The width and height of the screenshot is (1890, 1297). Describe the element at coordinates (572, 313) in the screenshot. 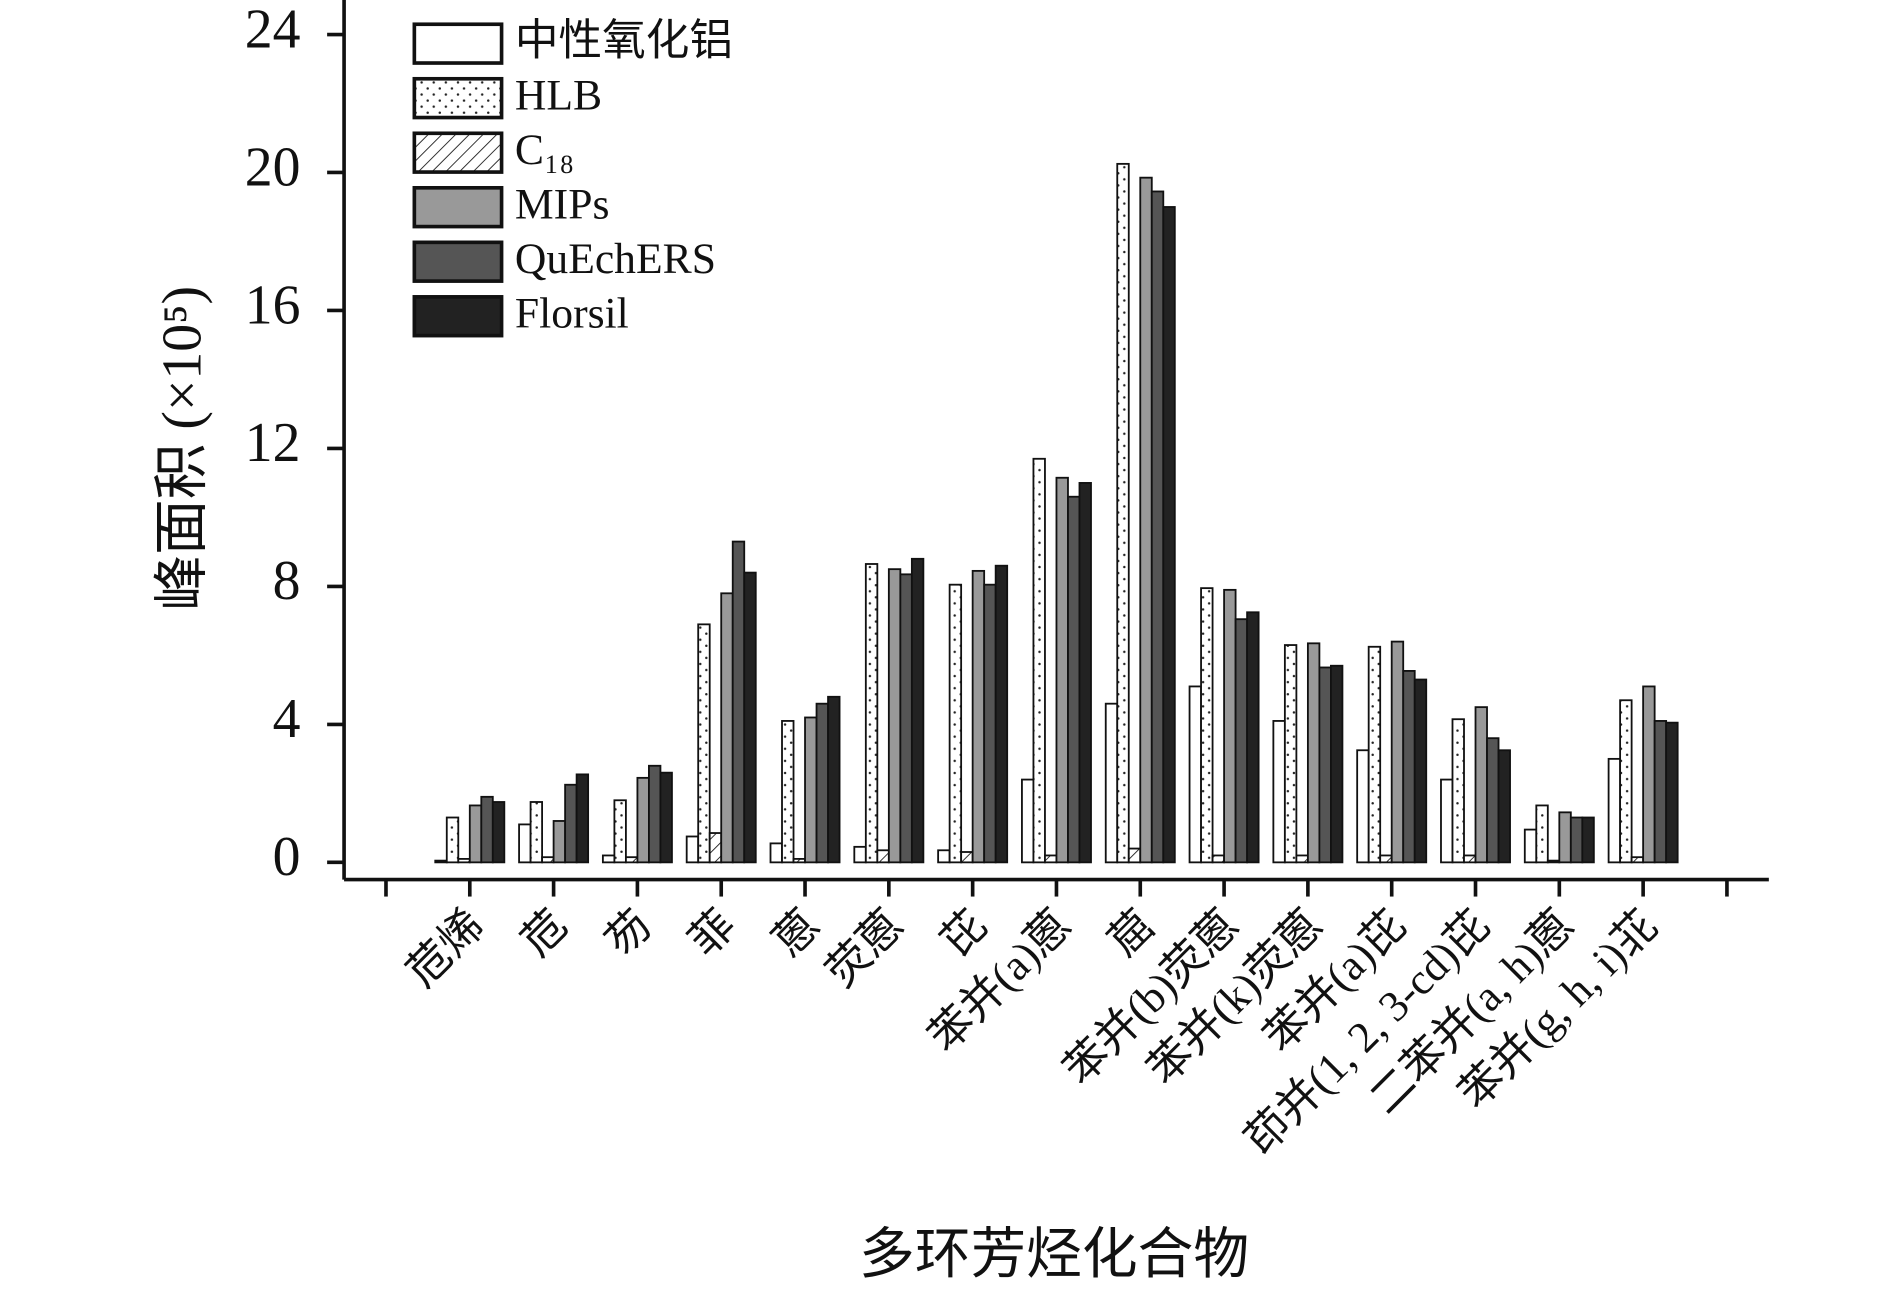

I see `legend-label: Florsil` at that location.